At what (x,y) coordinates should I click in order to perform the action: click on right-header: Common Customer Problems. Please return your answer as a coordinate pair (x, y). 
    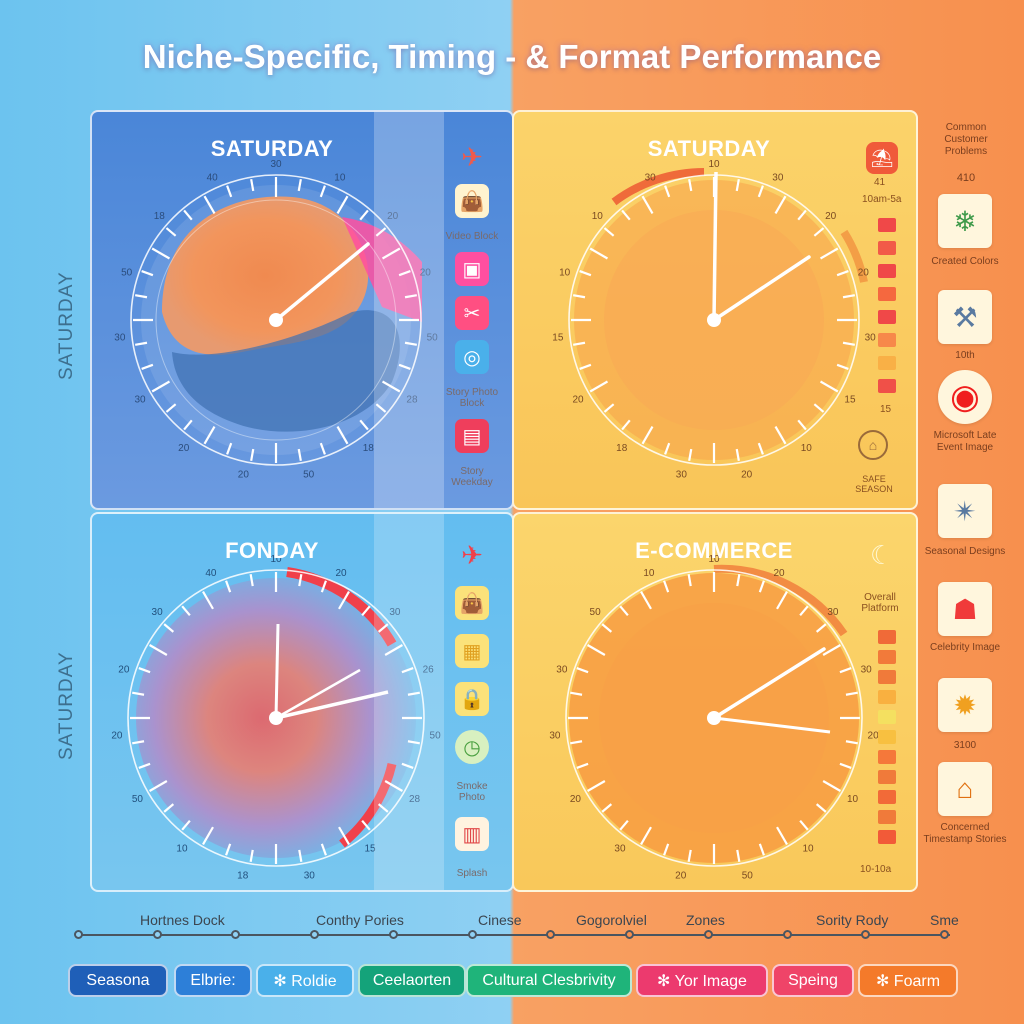
    Looking at the image, I should click on (966, 139).